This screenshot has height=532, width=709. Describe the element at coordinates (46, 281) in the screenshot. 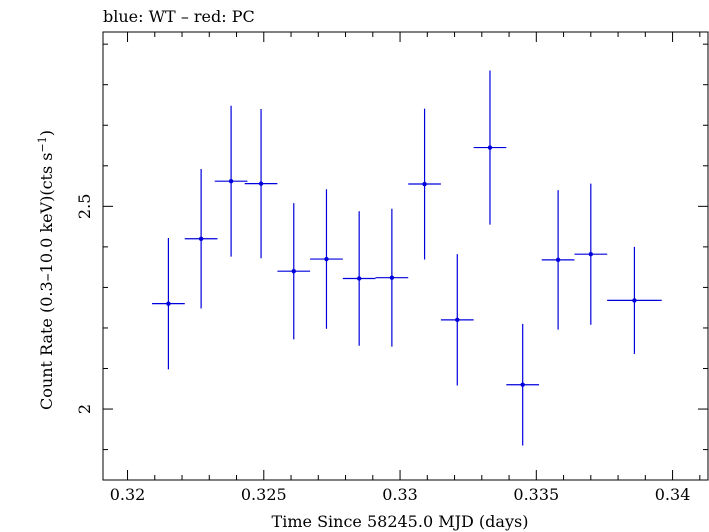

I see `y-axis-label-main: Count Rate (0.3–10.0 keV)(cts s` at that location.